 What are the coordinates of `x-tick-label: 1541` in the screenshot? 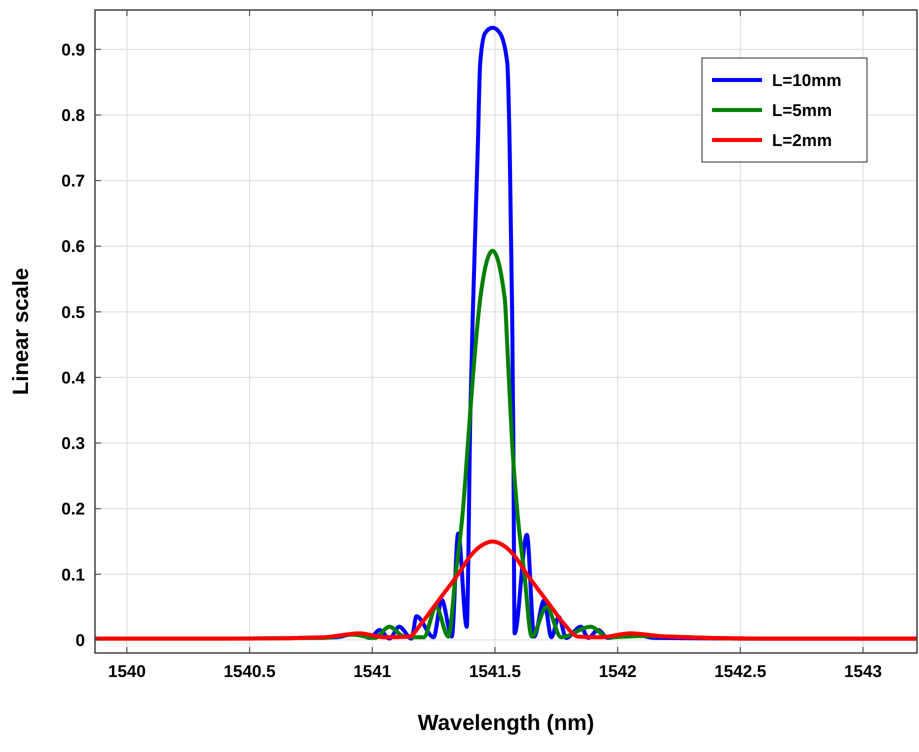 It's located at (372, 671).